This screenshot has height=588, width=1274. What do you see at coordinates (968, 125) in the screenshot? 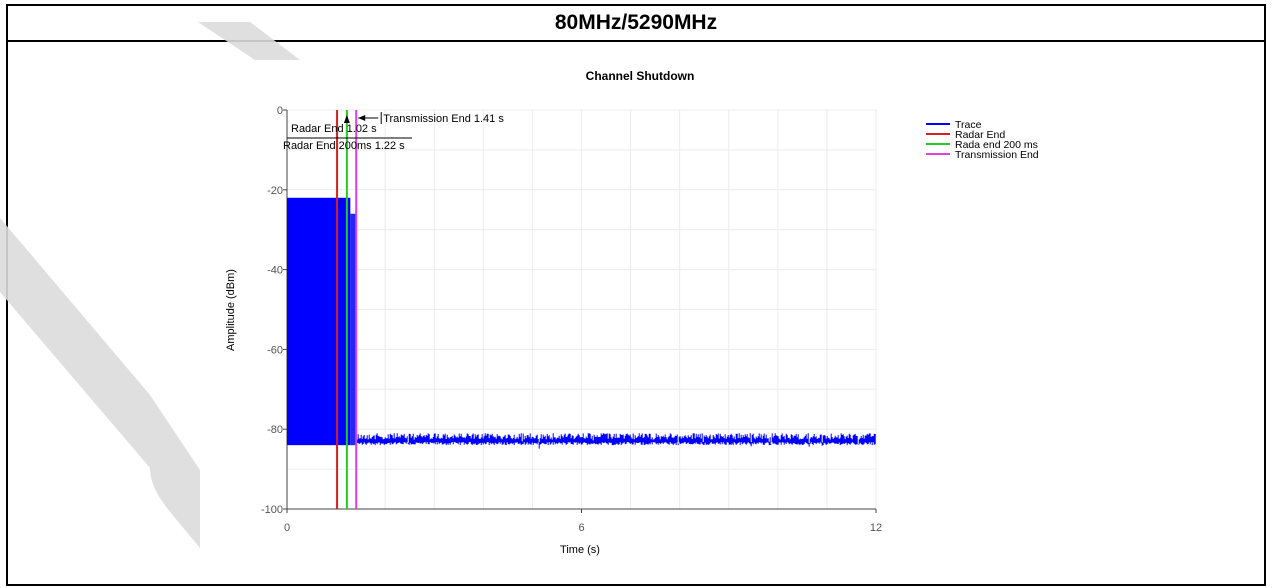
I see `legend-label-0: Trace` at bounding box center [968, 125].